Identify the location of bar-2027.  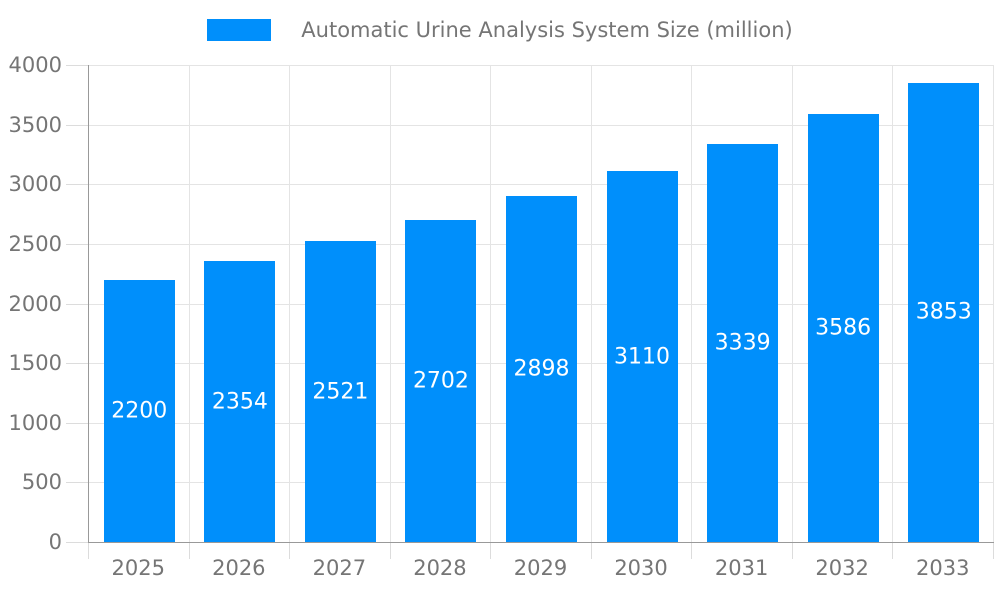
(340, 391).